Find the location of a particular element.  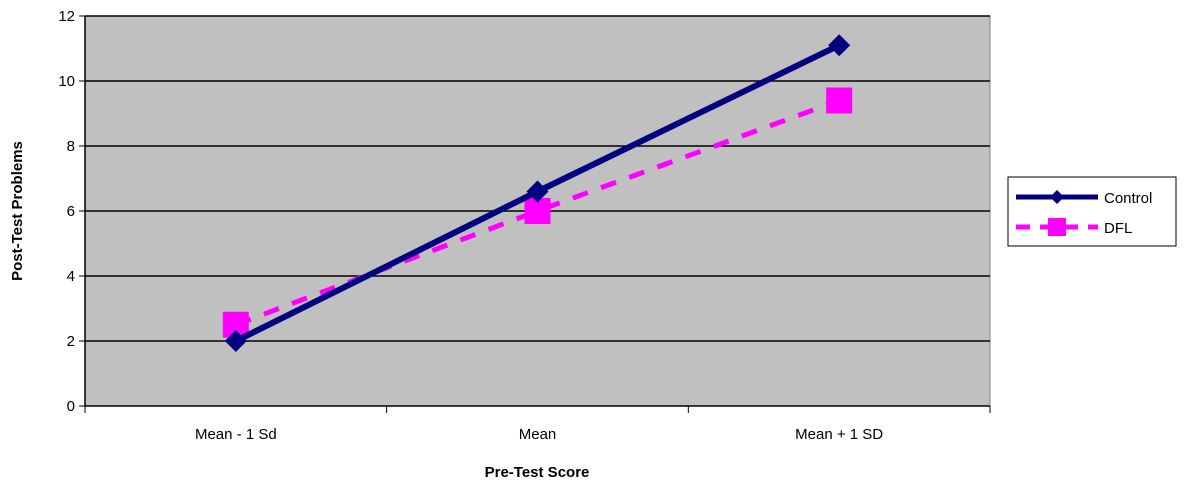

y-tick-labels: 0 2 4 6 8 10 12 is located at coordinates (66, 211).